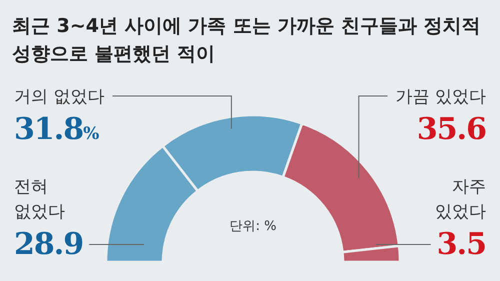  Describe the element at coordinates (49, 244) in the screenshot. I see `data-label: 28.9` at that location.